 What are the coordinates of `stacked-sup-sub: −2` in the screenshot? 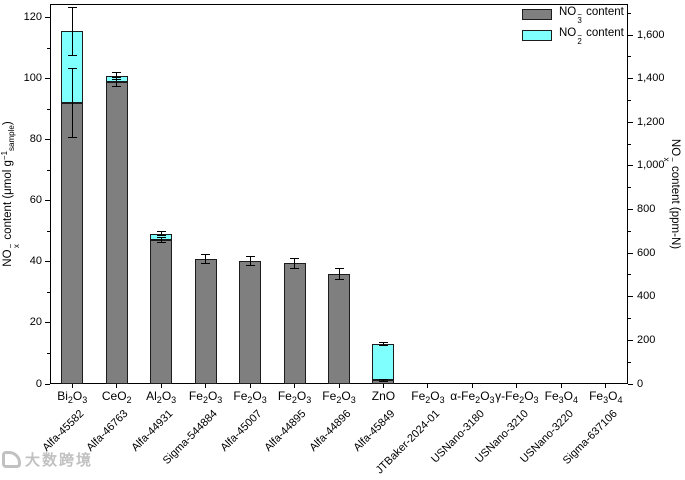 It's located at (579, 38).